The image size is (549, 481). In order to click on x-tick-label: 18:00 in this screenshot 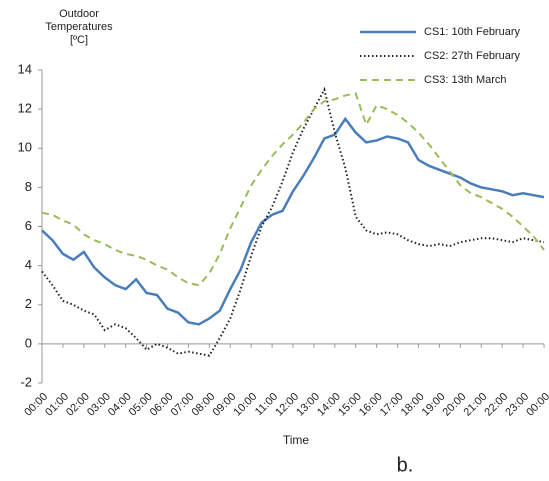, I will do `click(413, 405)`.